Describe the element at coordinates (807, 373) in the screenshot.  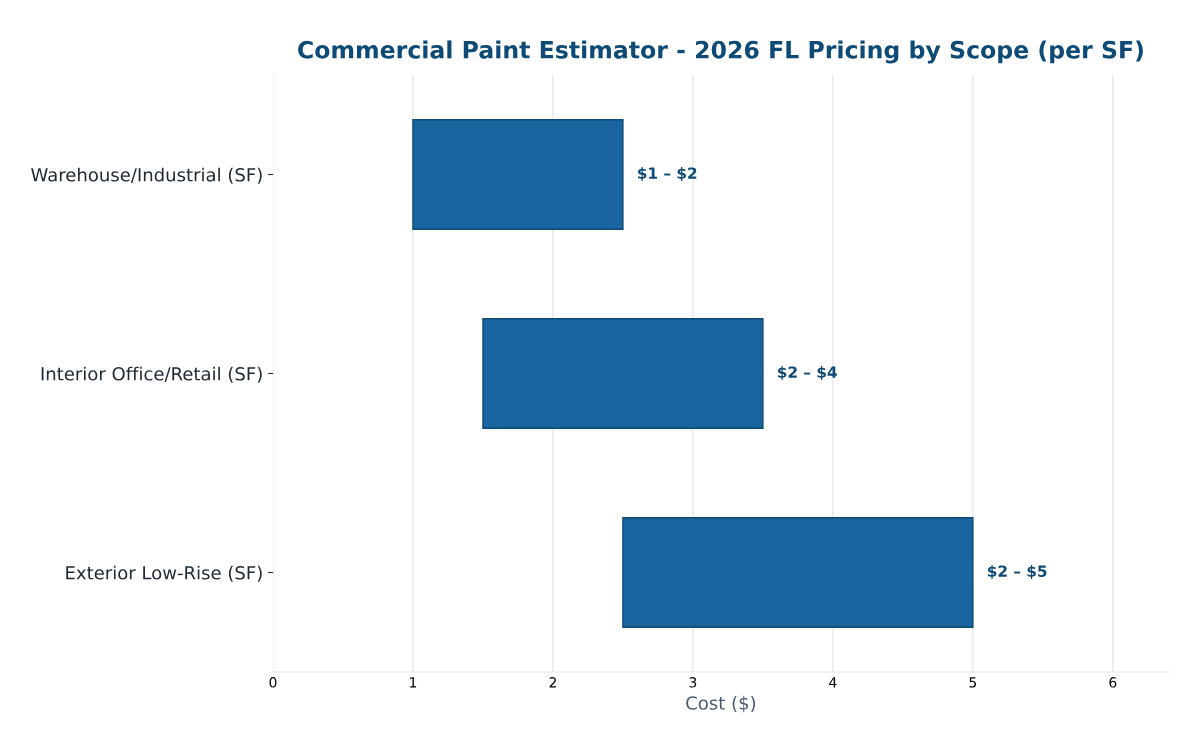
I see `data-label: $2 – $4` at that location.